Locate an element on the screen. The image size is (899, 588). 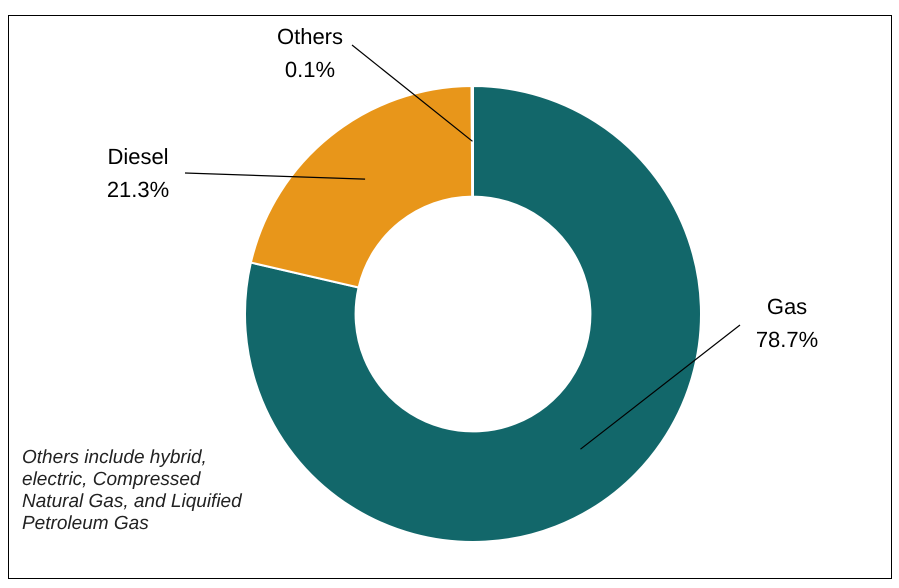
data-label: 0.1% is located at coordinates (310, 69).